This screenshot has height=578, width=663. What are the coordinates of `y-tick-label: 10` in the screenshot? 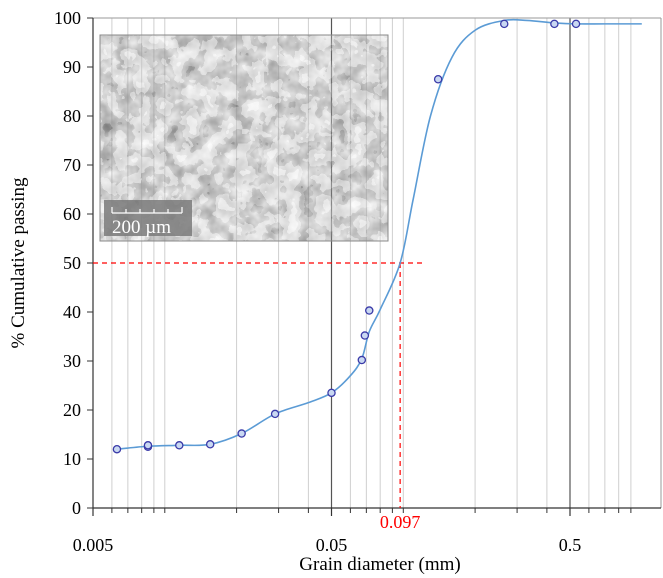 It's located at (72, 459).